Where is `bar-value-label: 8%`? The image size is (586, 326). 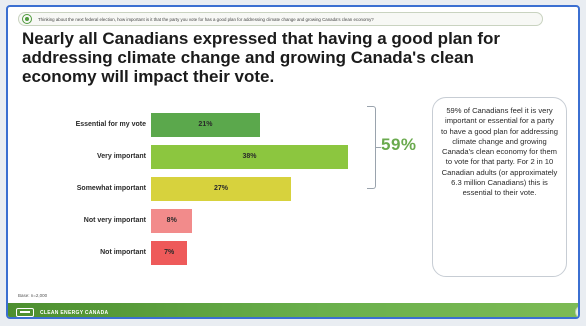 bar-value-label: 8% is located at coordinates (171, 220).